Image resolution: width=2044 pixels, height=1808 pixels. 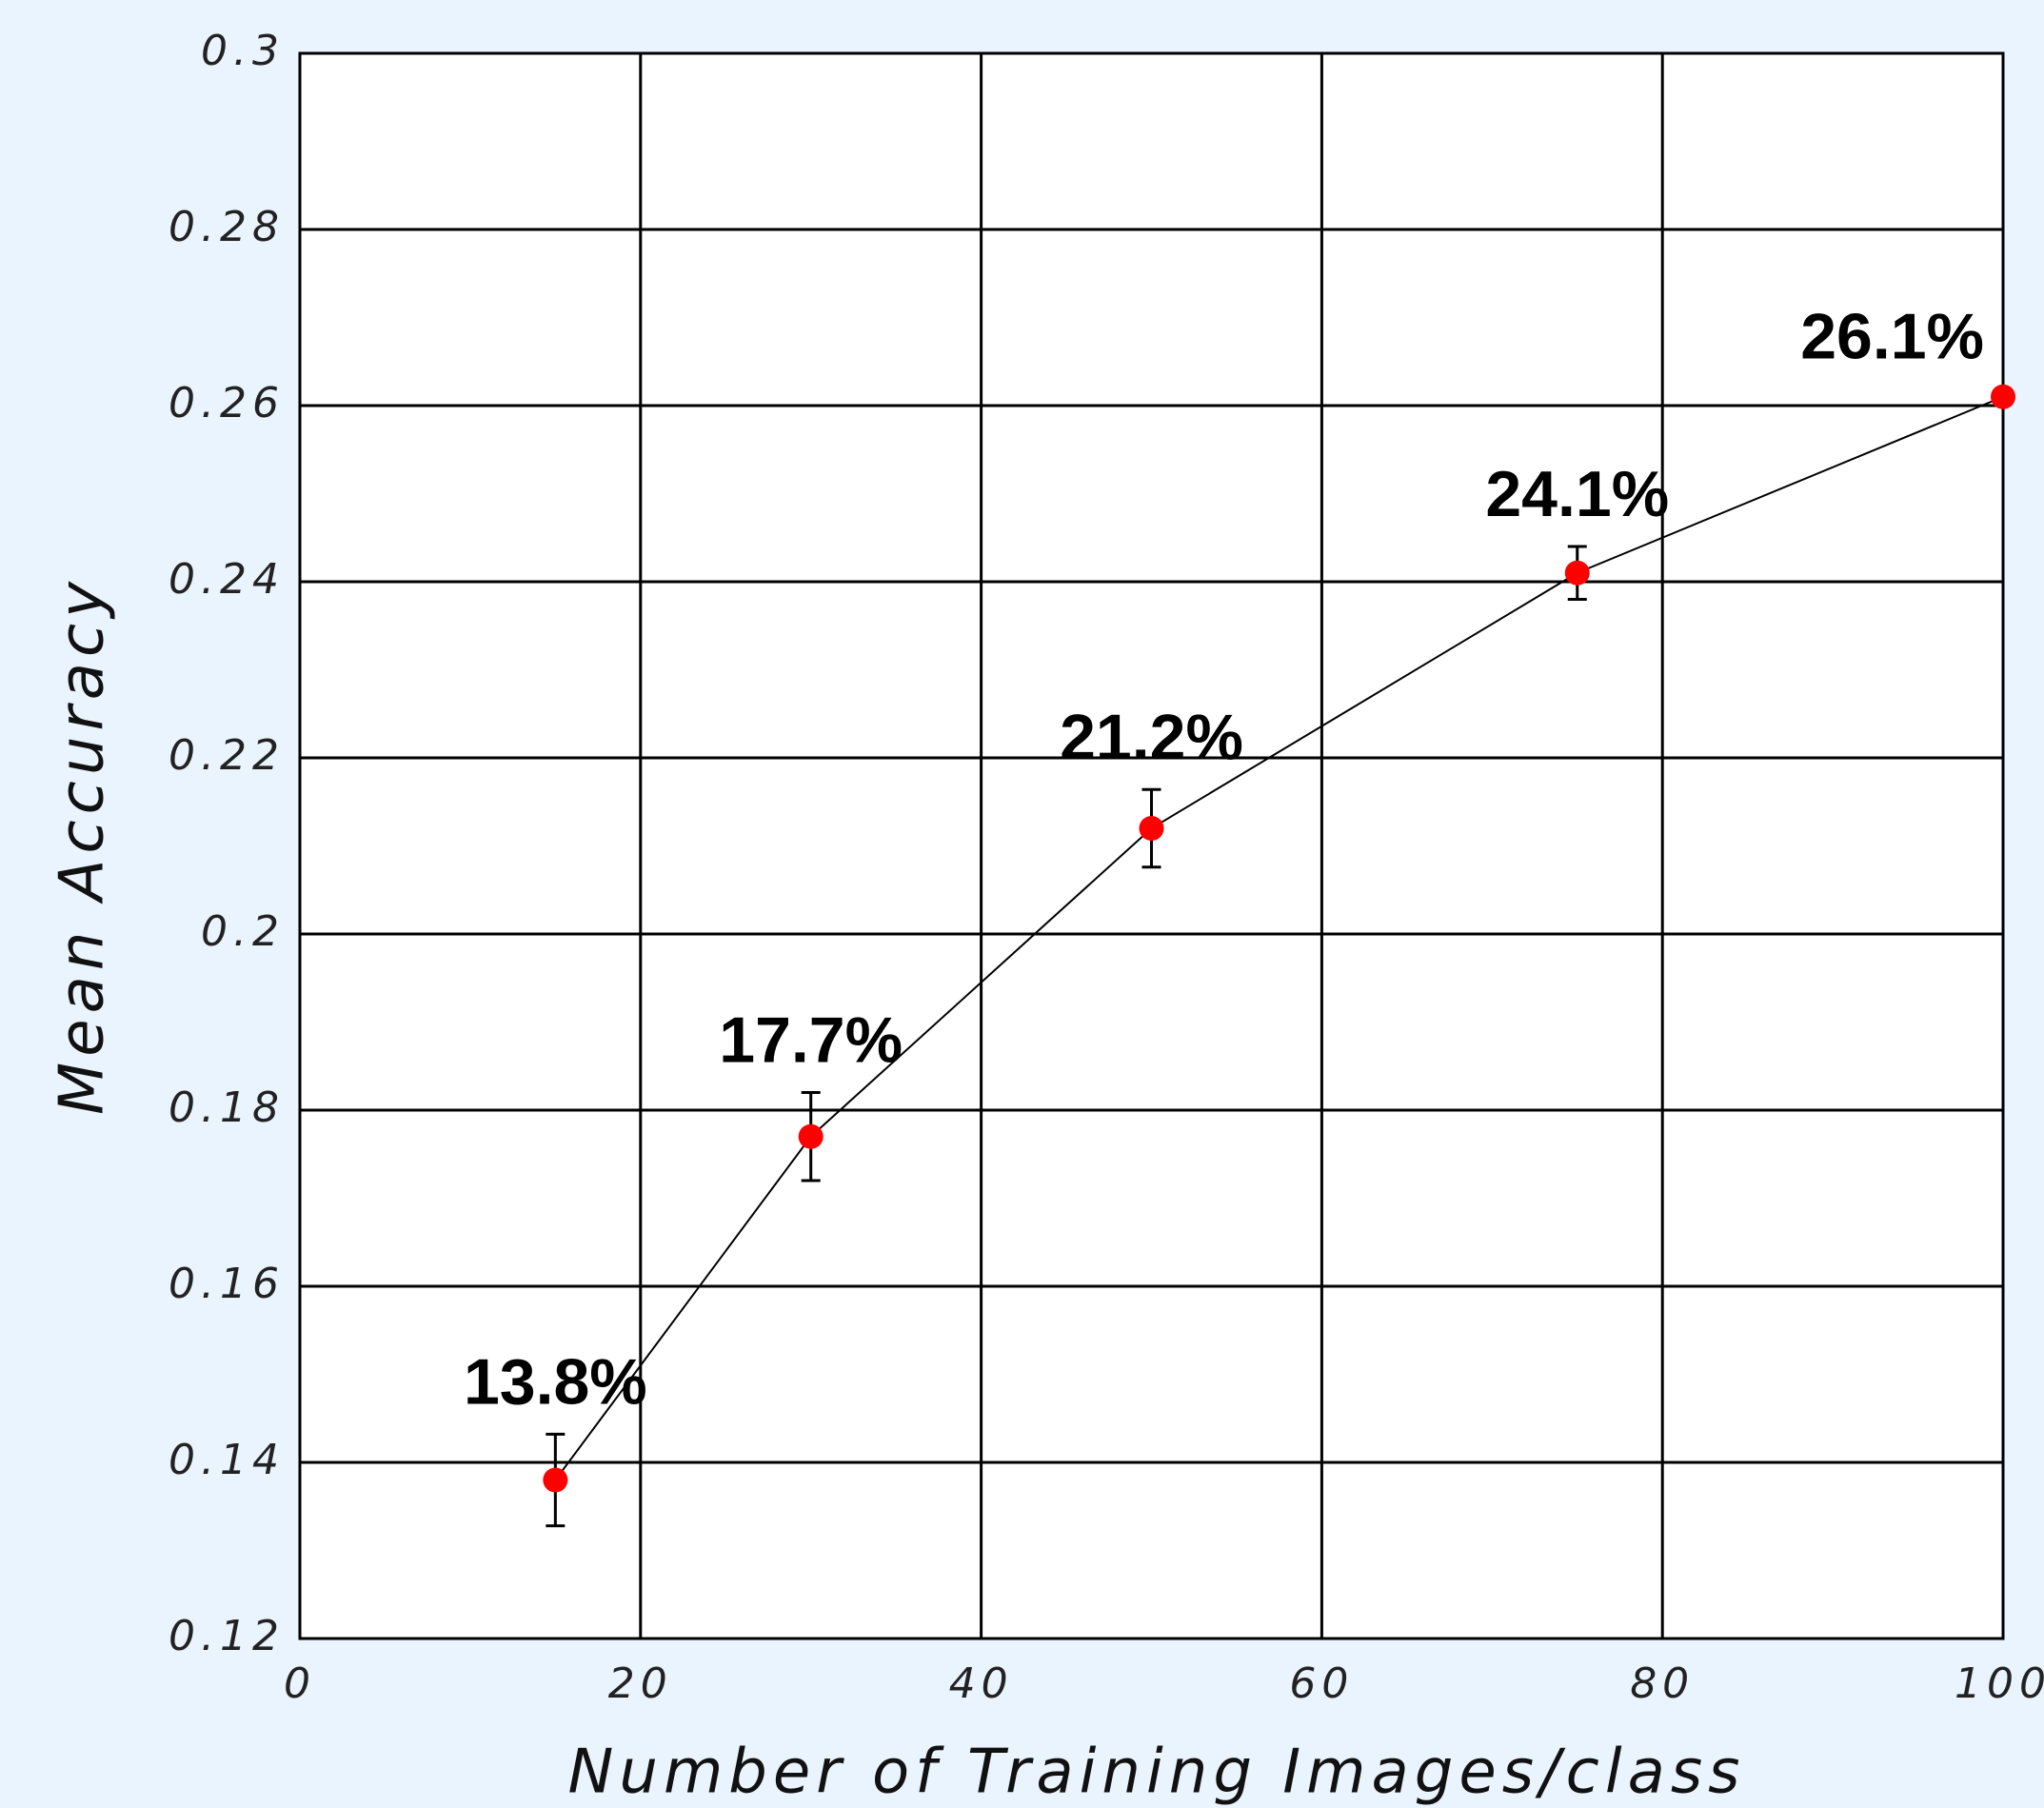 I want to click on y-tick-label: 0.14, so click(x=227, y=1460).